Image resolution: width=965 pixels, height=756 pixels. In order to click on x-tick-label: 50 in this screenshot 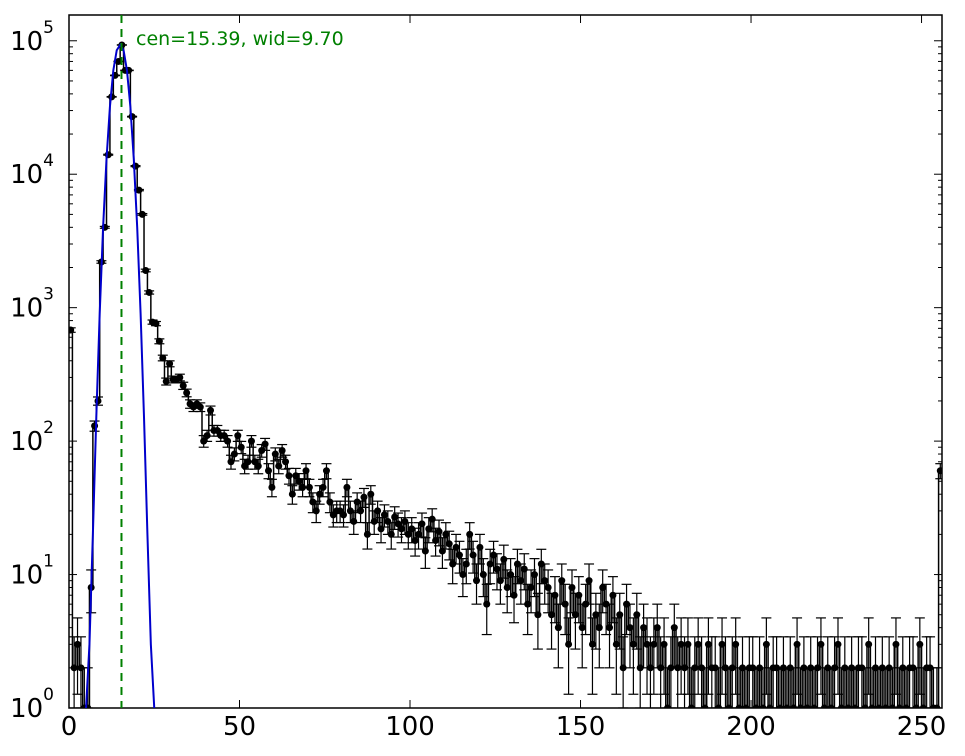, I will do `click(239, 727)`.